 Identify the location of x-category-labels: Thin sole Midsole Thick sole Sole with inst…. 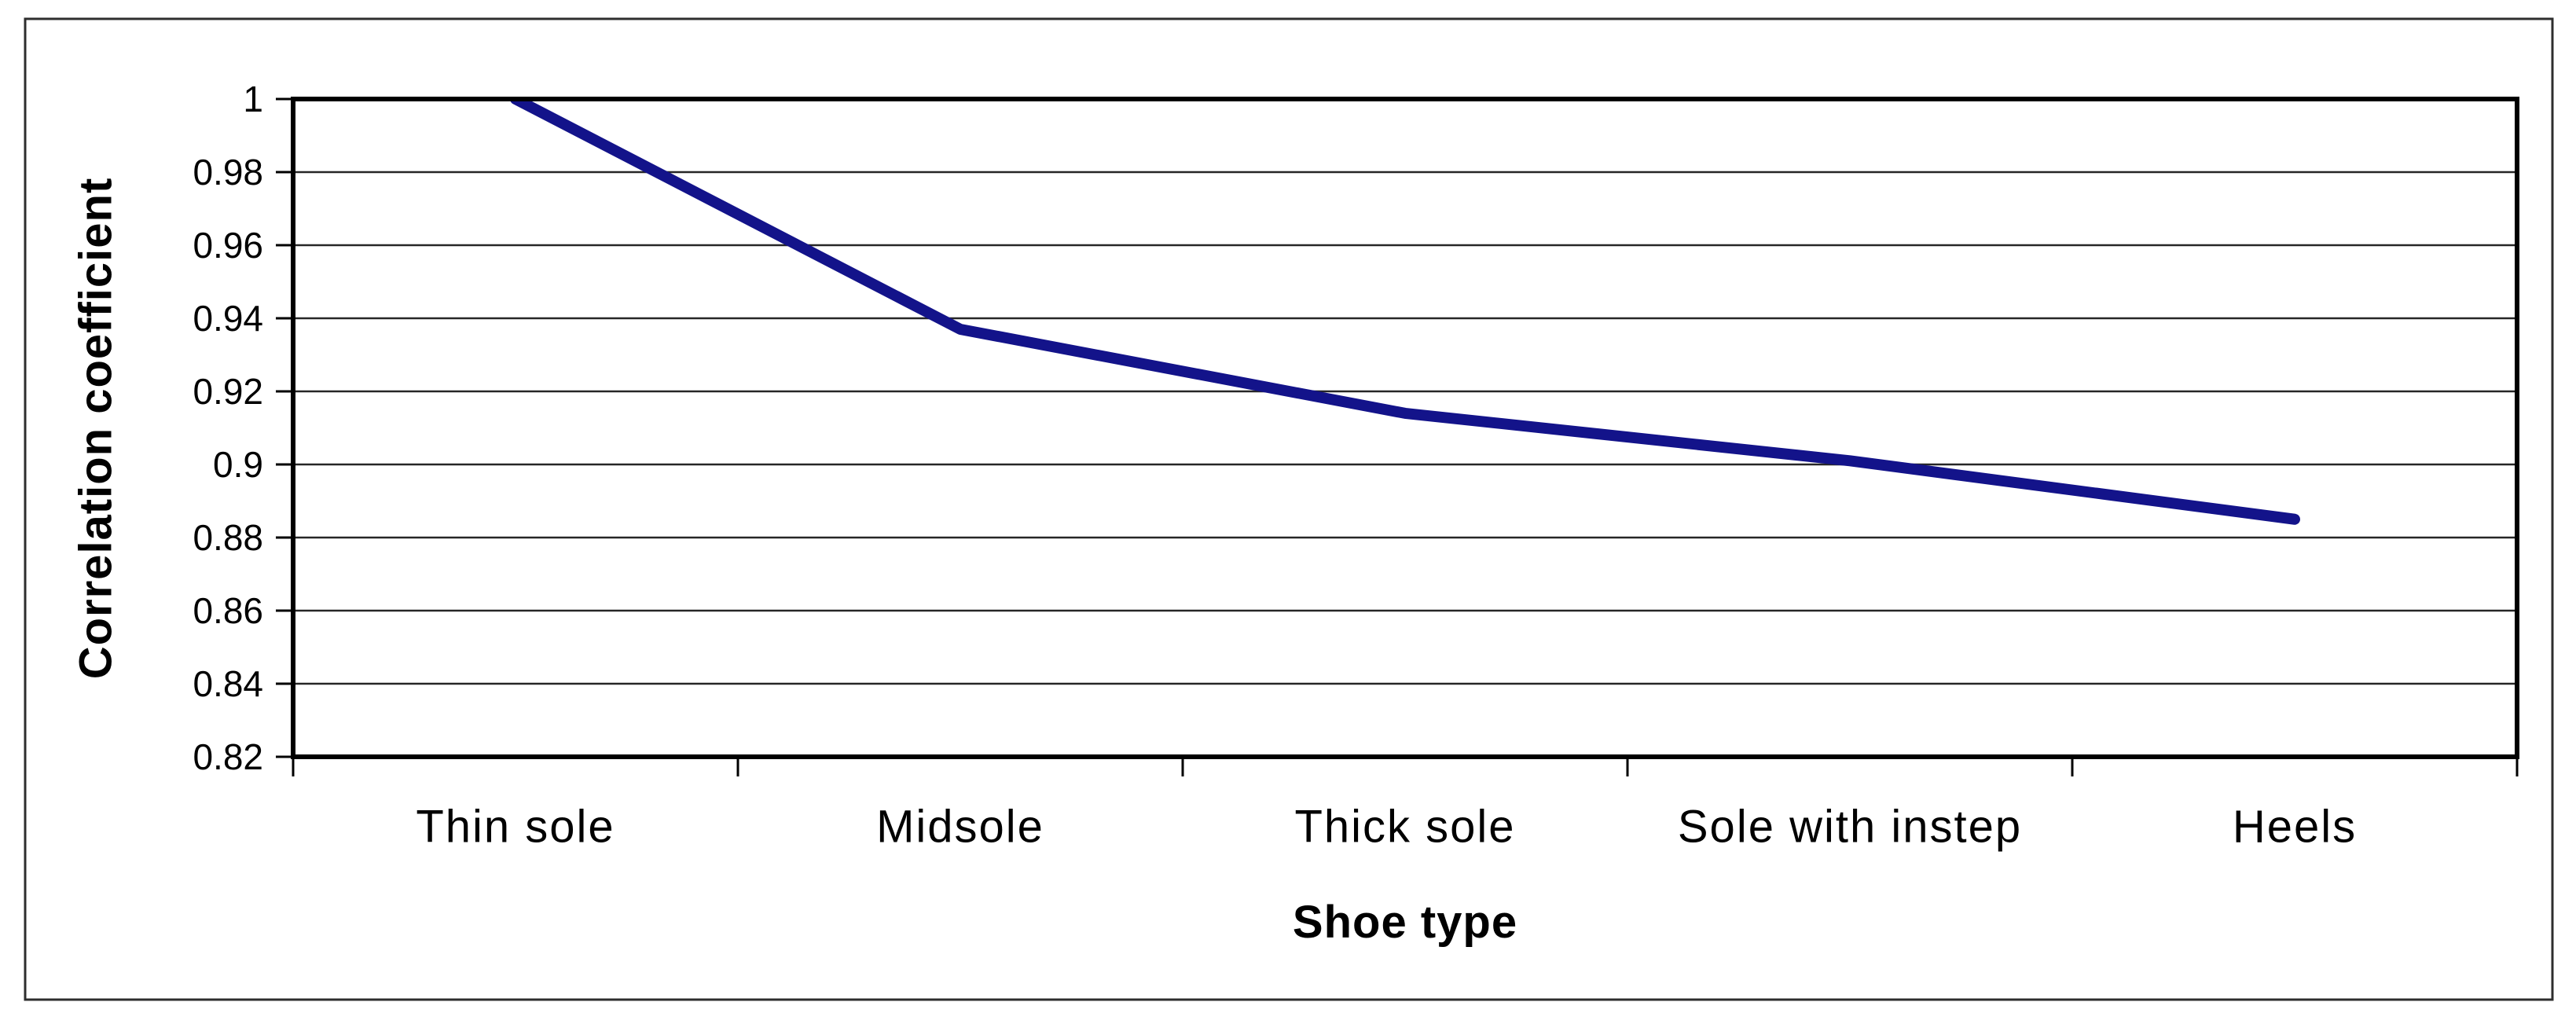
(1386, 827).